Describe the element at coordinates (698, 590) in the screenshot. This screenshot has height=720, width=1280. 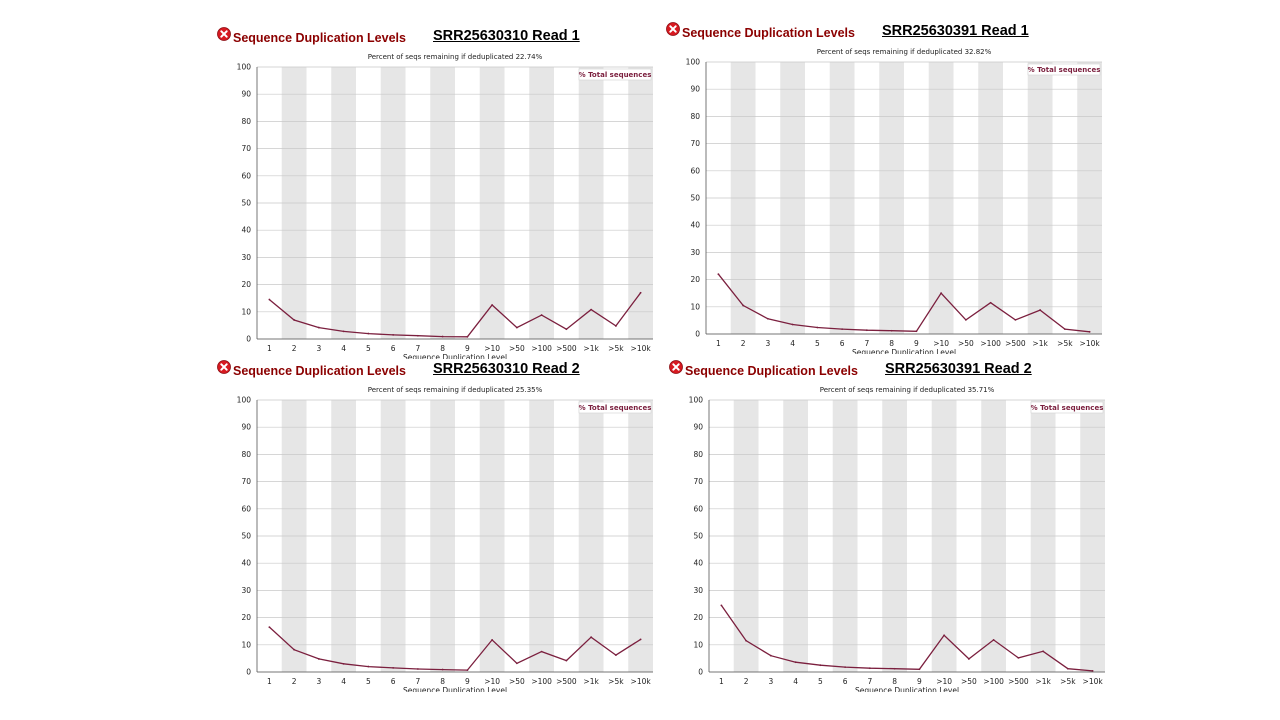
I see `y-tick-label: 30` at that location.